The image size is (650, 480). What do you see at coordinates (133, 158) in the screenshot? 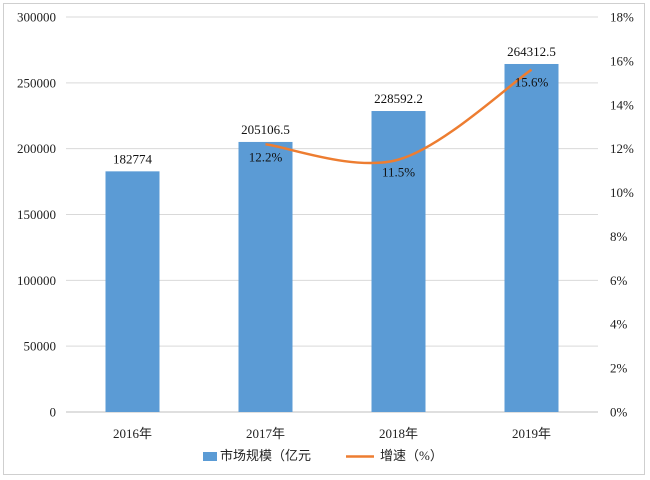
I see `bar-data-label: 182774` at bounding box center [133, 158].